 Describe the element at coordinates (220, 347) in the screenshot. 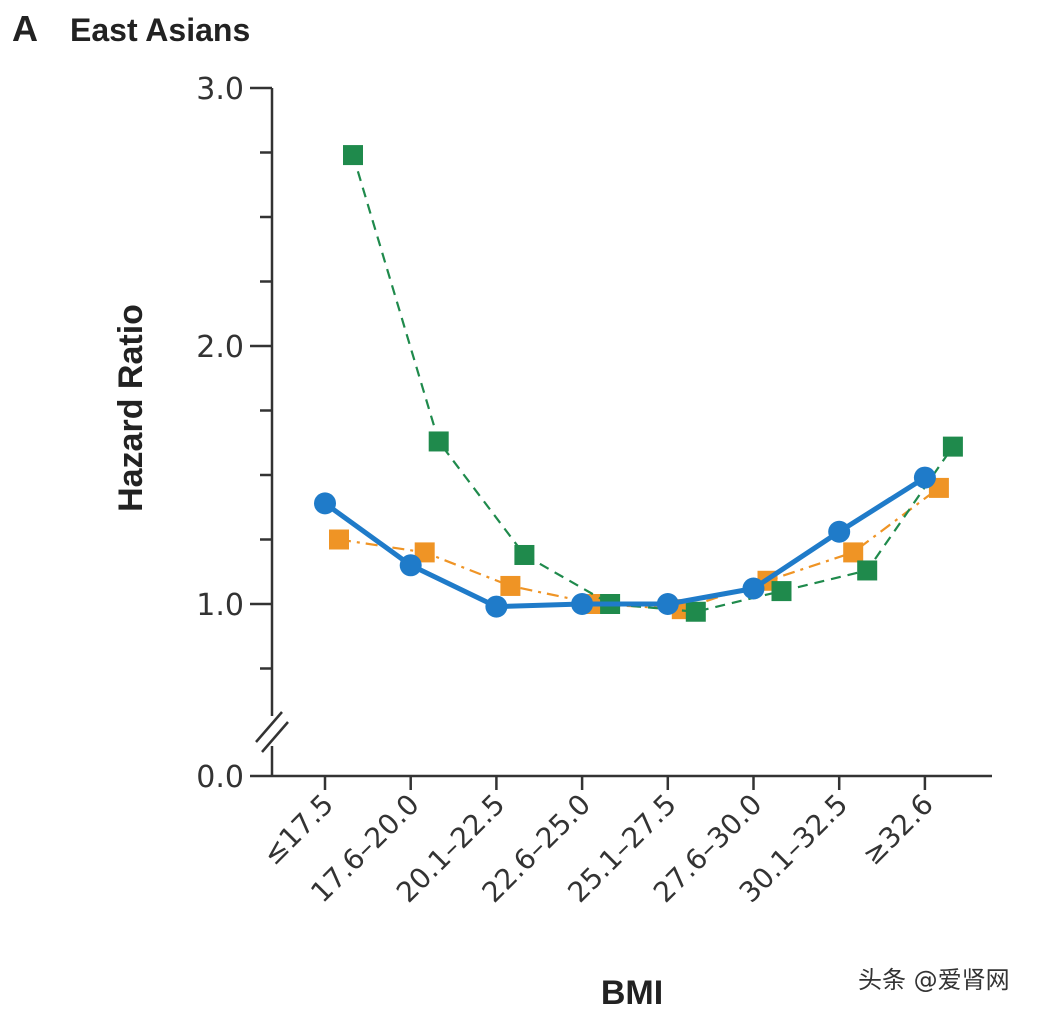

I see `y-tick-label: 2.0` at that location.